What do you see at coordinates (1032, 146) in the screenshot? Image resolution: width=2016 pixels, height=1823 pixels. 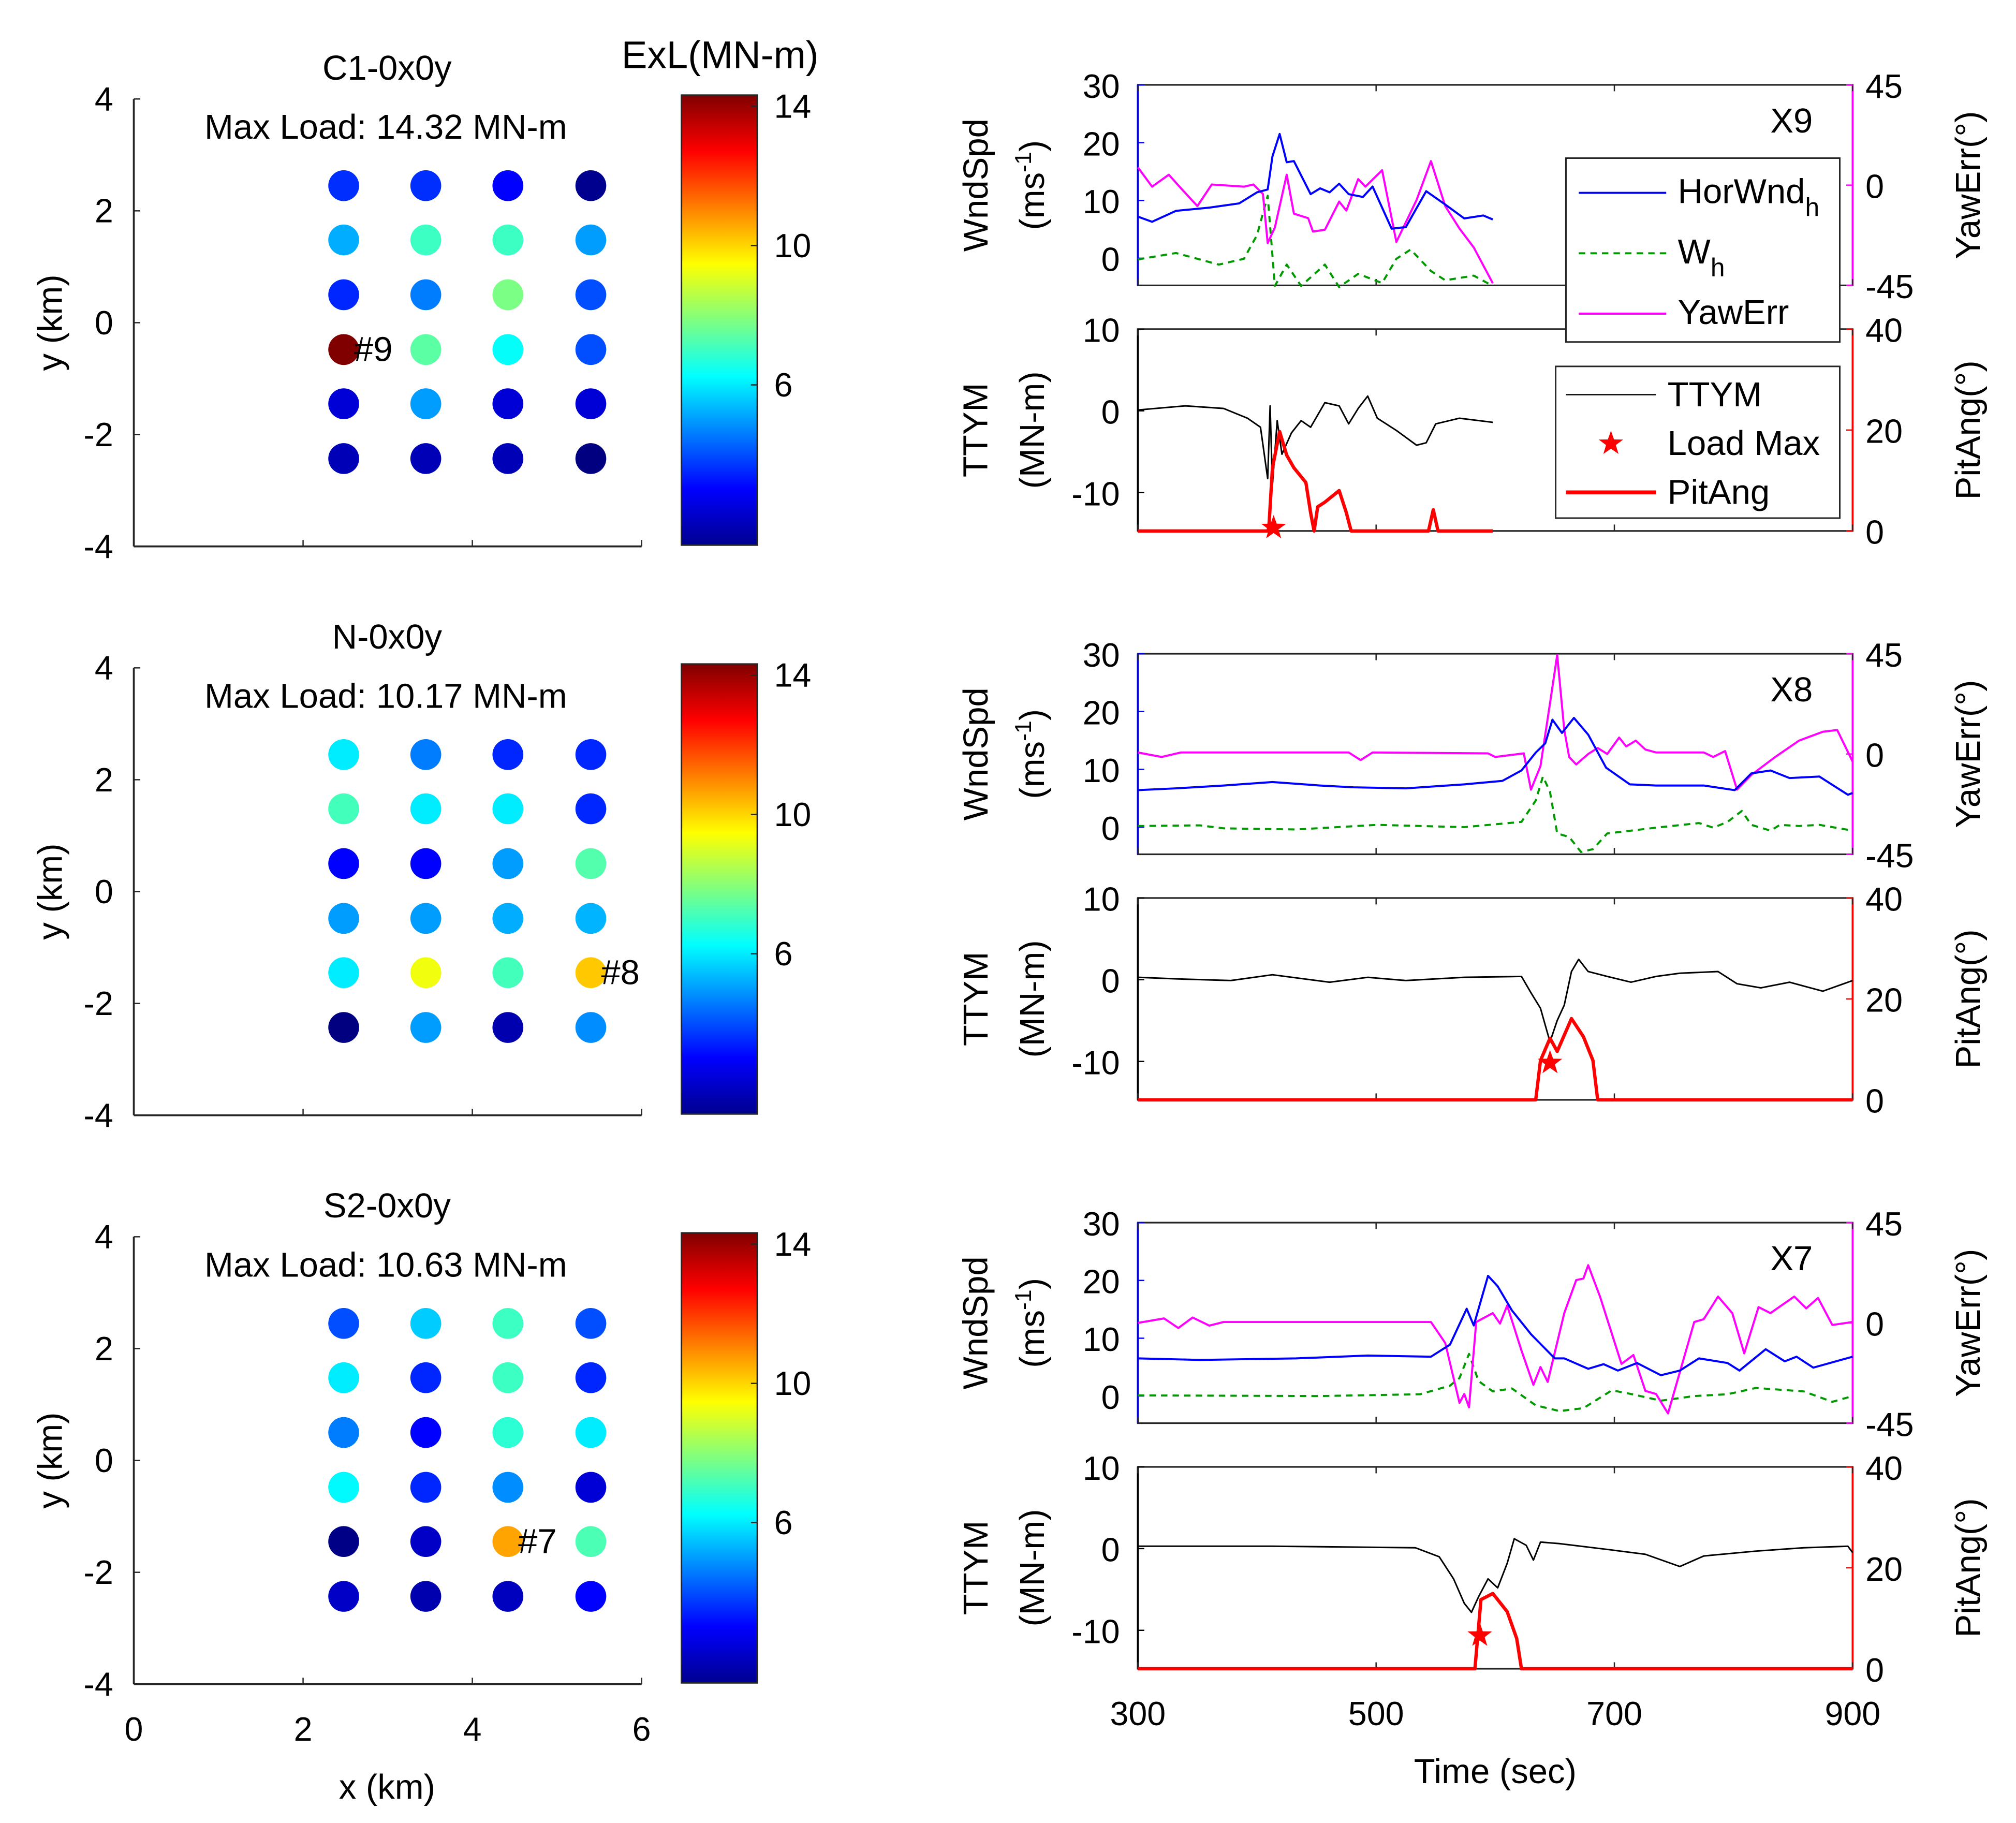 I see `unit-close: )` at bounding box center [1032, 146].